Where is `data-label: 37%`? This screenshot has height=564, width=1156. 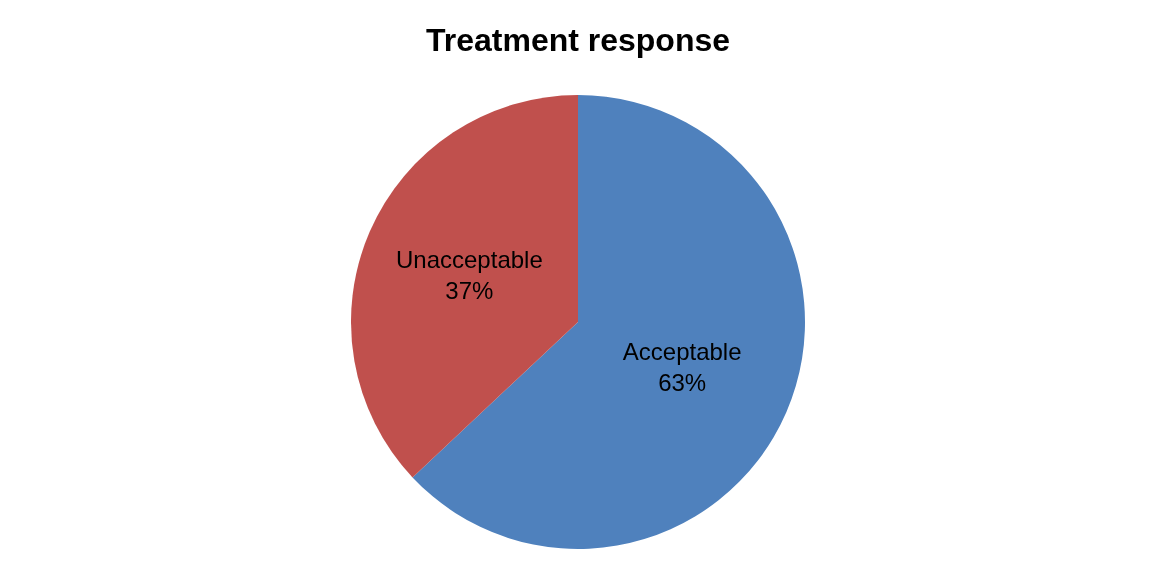 data-label: 37% is located at coordinates (469, 291).